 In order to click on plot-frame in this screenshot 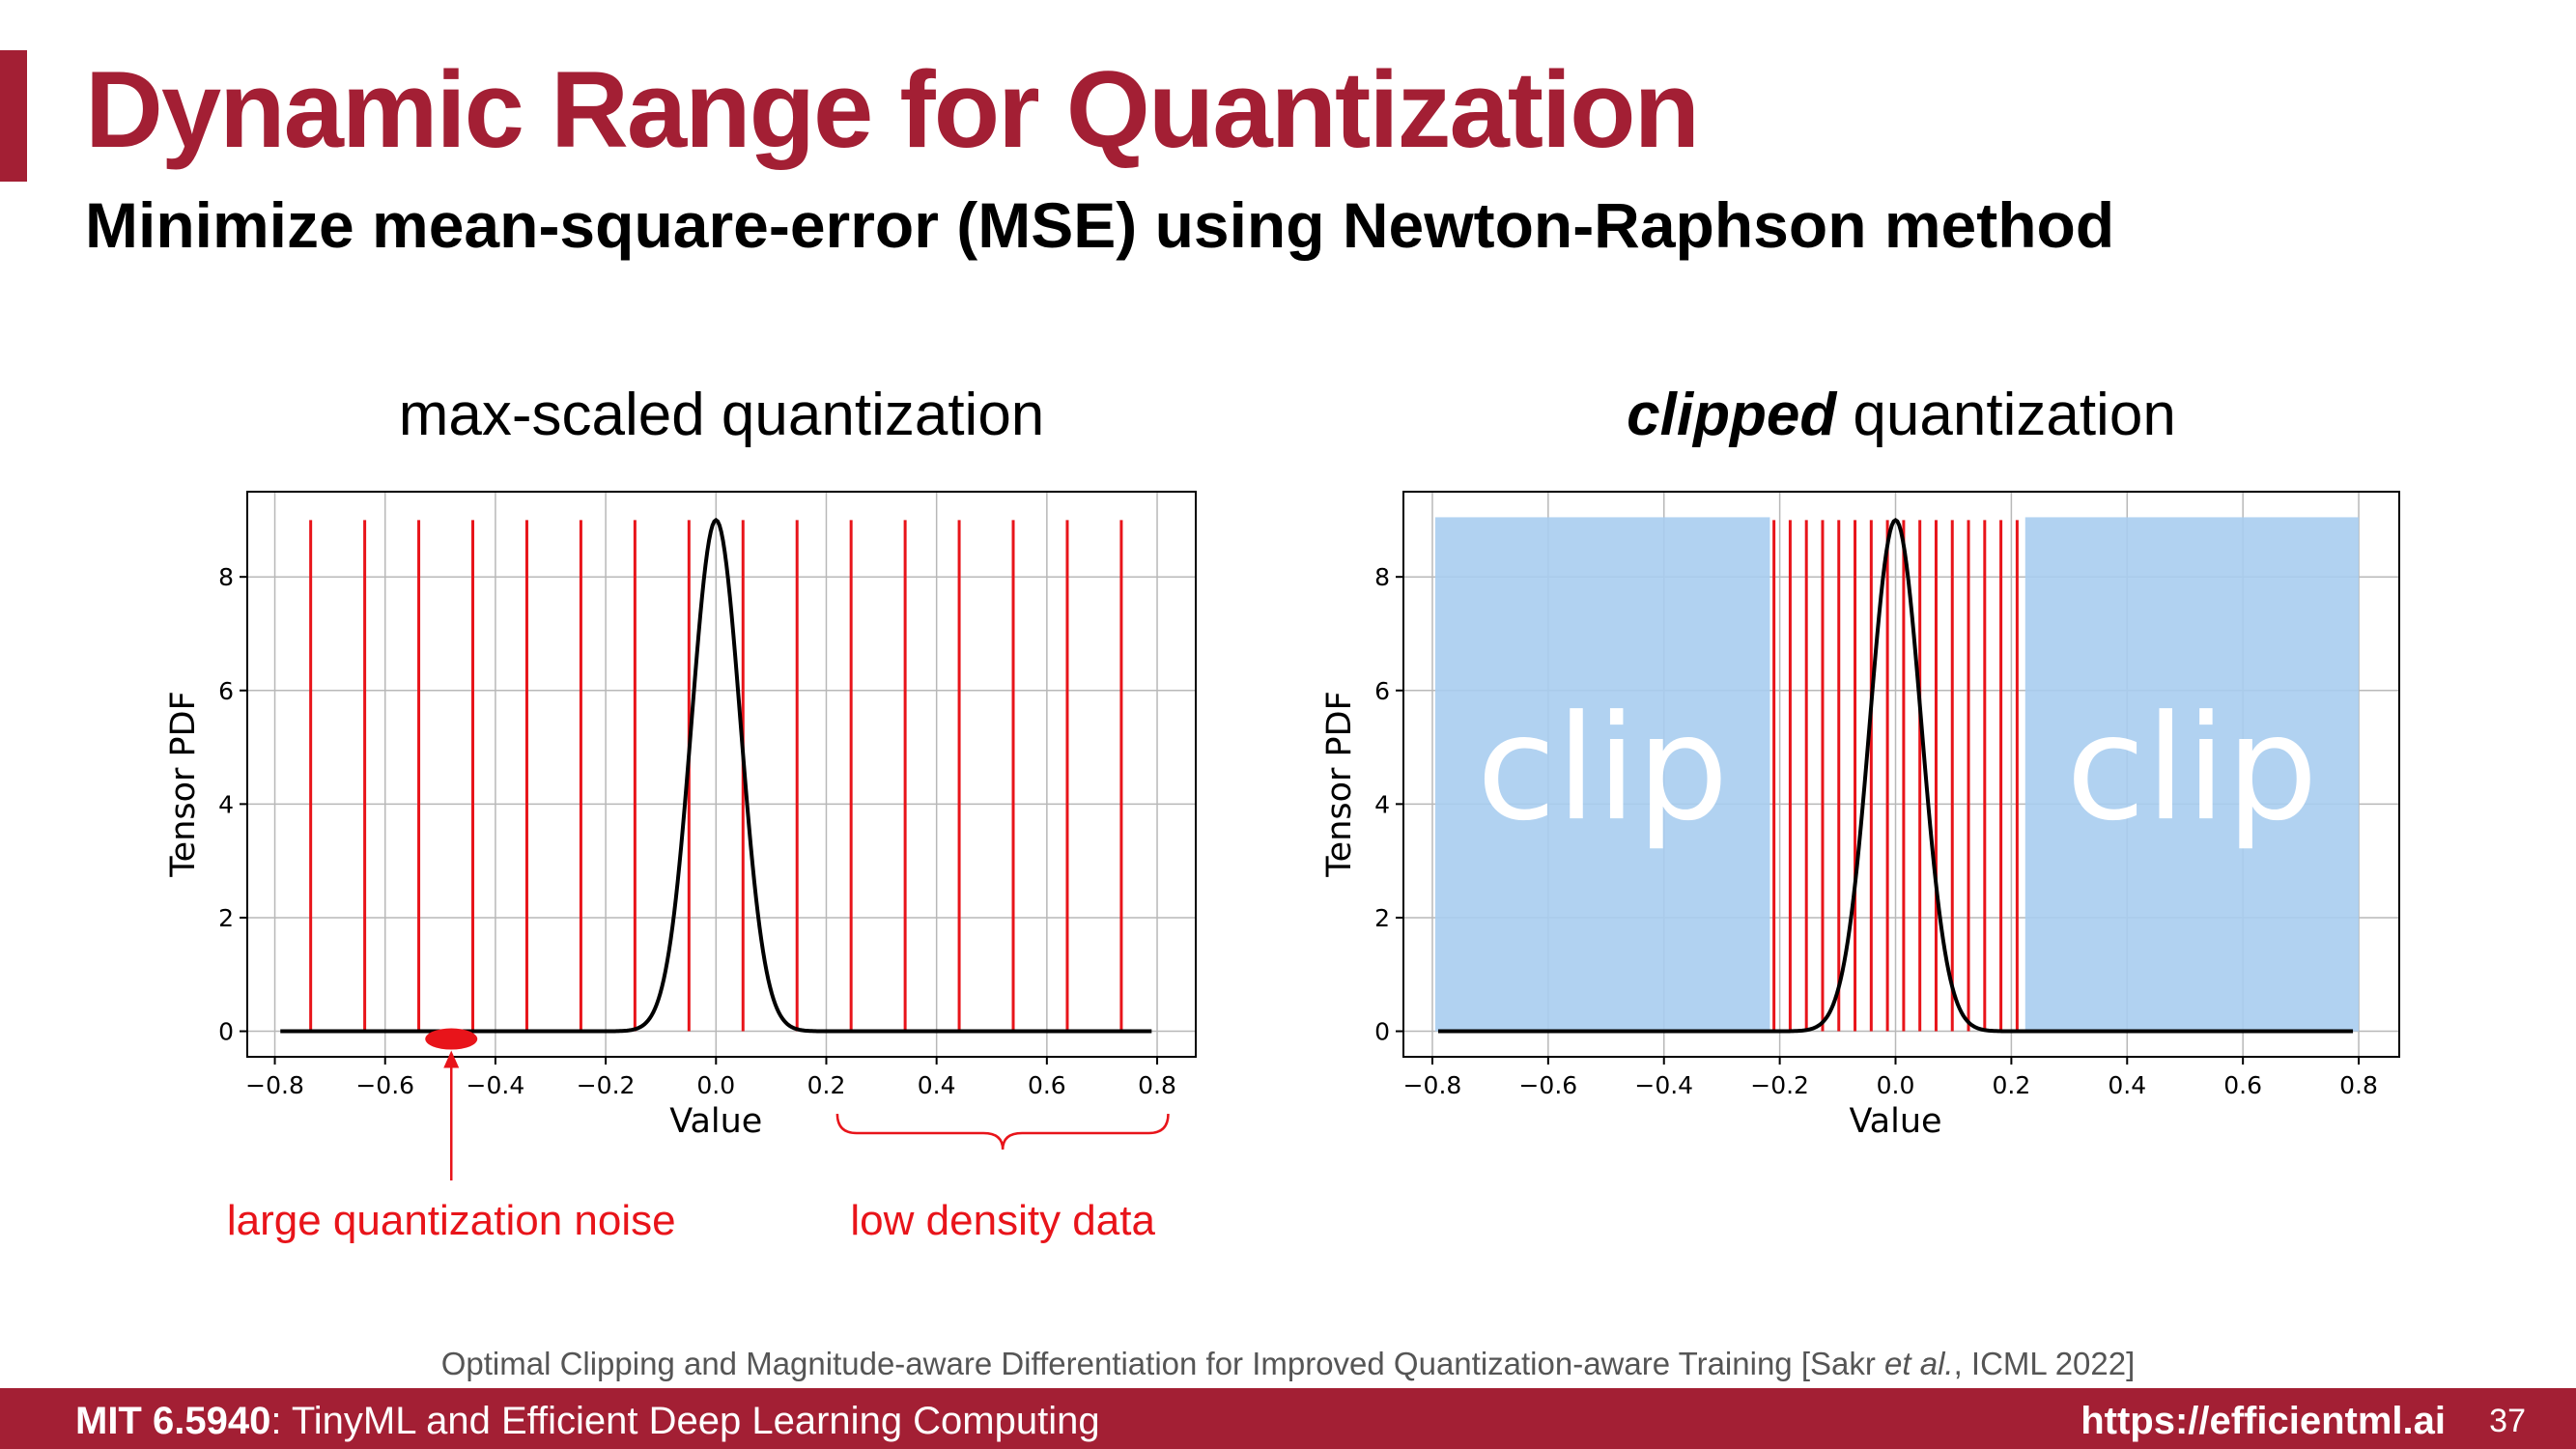, I will do `click(721, 774)`.